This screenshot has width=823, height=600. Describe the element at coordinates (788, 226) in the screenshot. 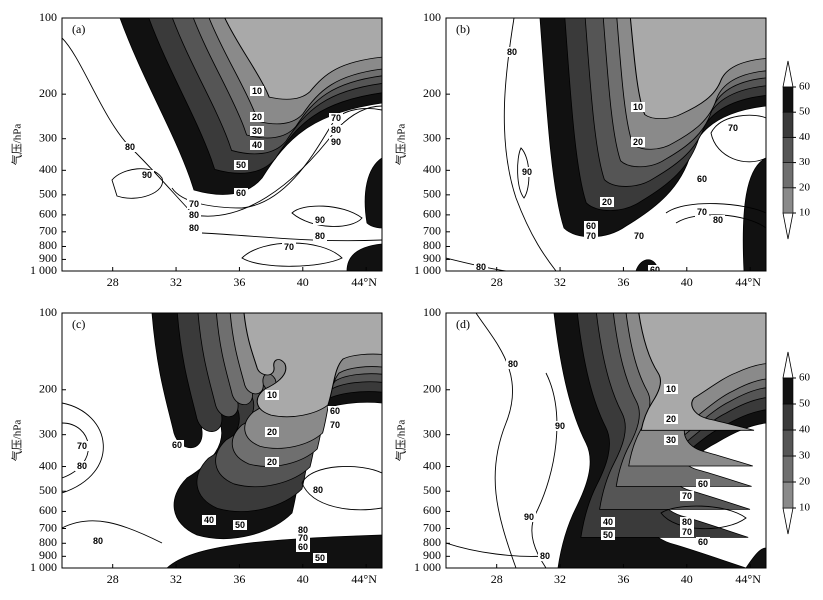

I see `colorbar-under` at that location.